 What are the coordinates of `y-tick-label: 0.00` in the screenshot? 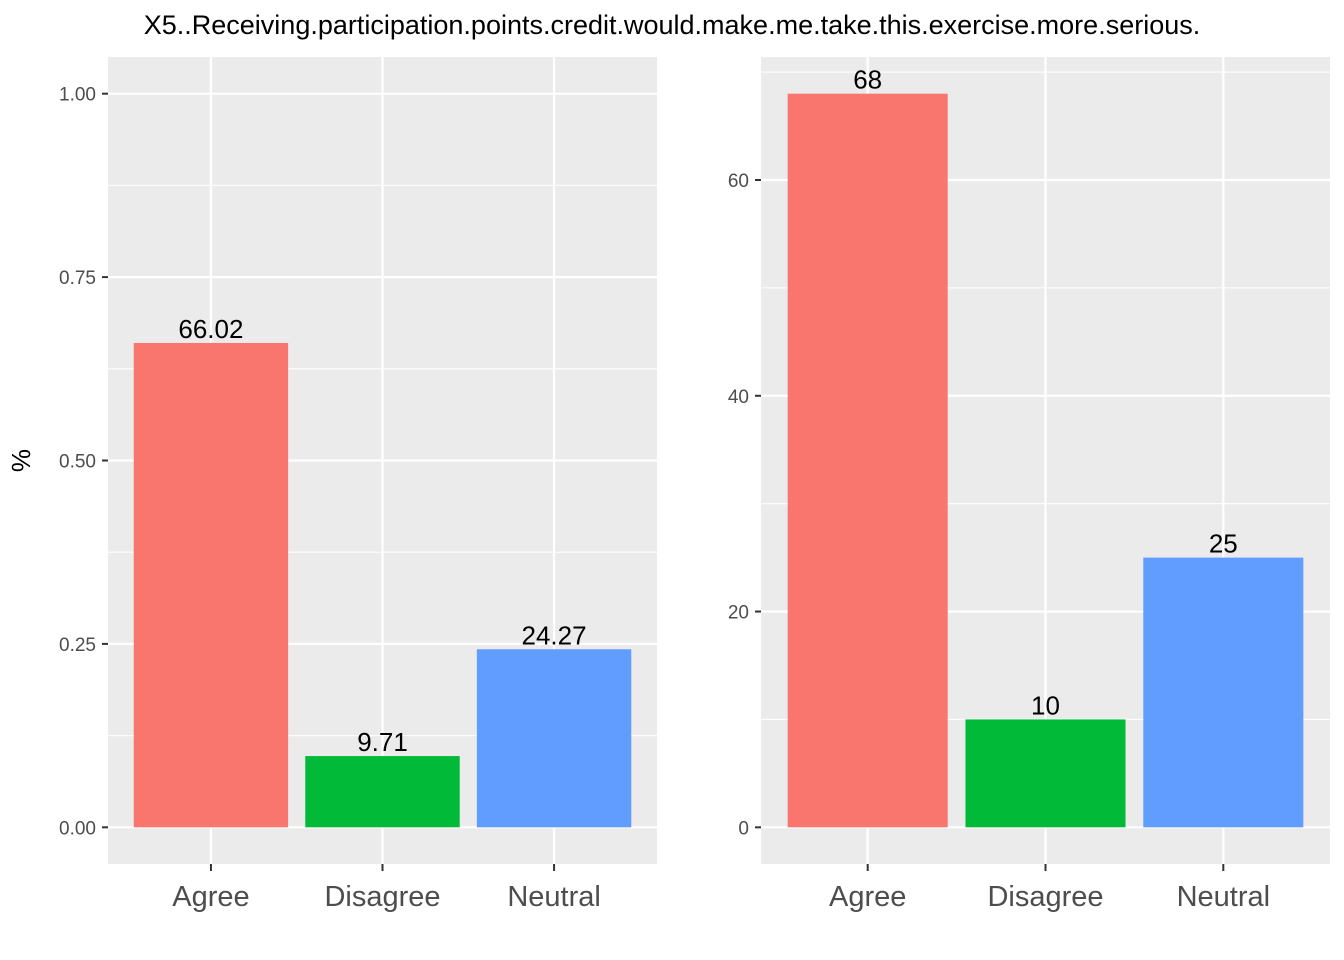 It's located at (77, 828).